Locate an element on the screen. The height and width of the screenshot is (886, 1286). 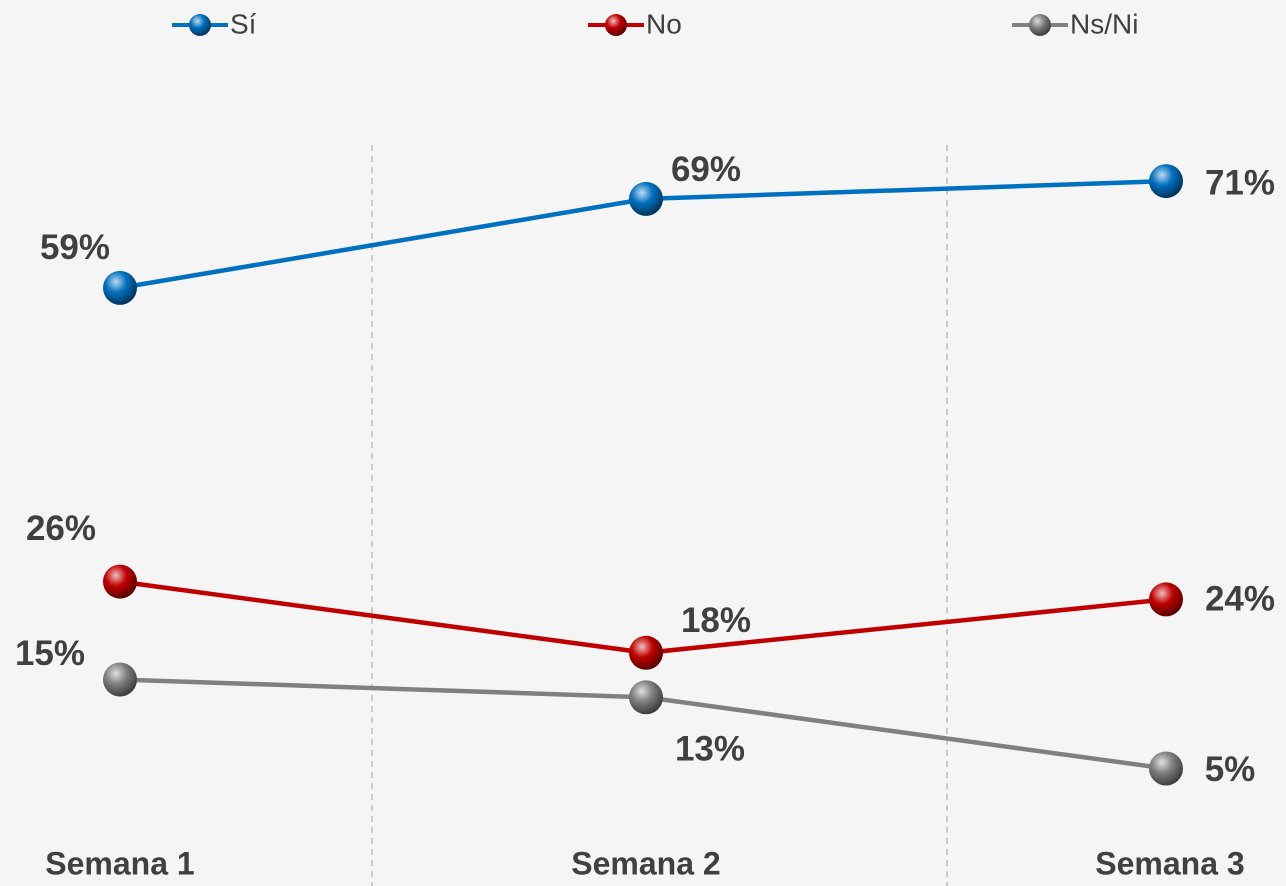
data-label: 15% is located at coordinates (50, 653).